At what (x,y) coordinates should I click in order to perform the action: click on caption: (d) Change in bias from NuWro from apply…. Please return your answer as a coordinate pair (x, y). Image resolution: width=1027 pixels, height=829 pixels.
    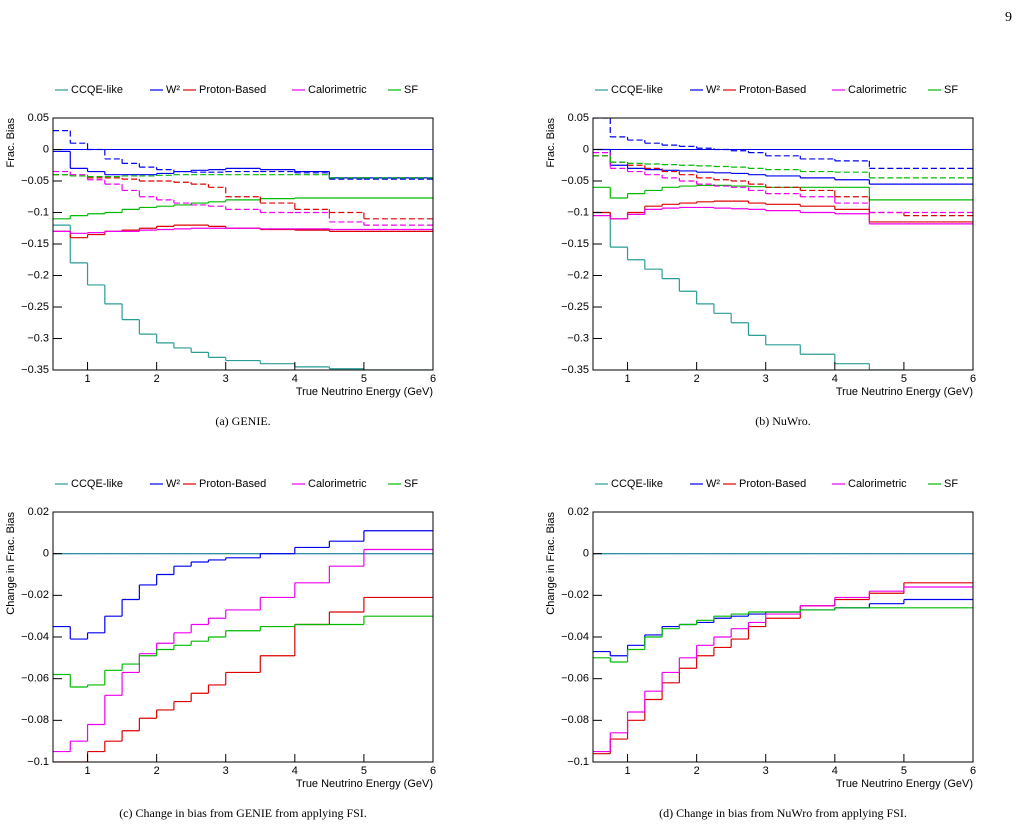
    Looking at the image, I should click on (783, 813).